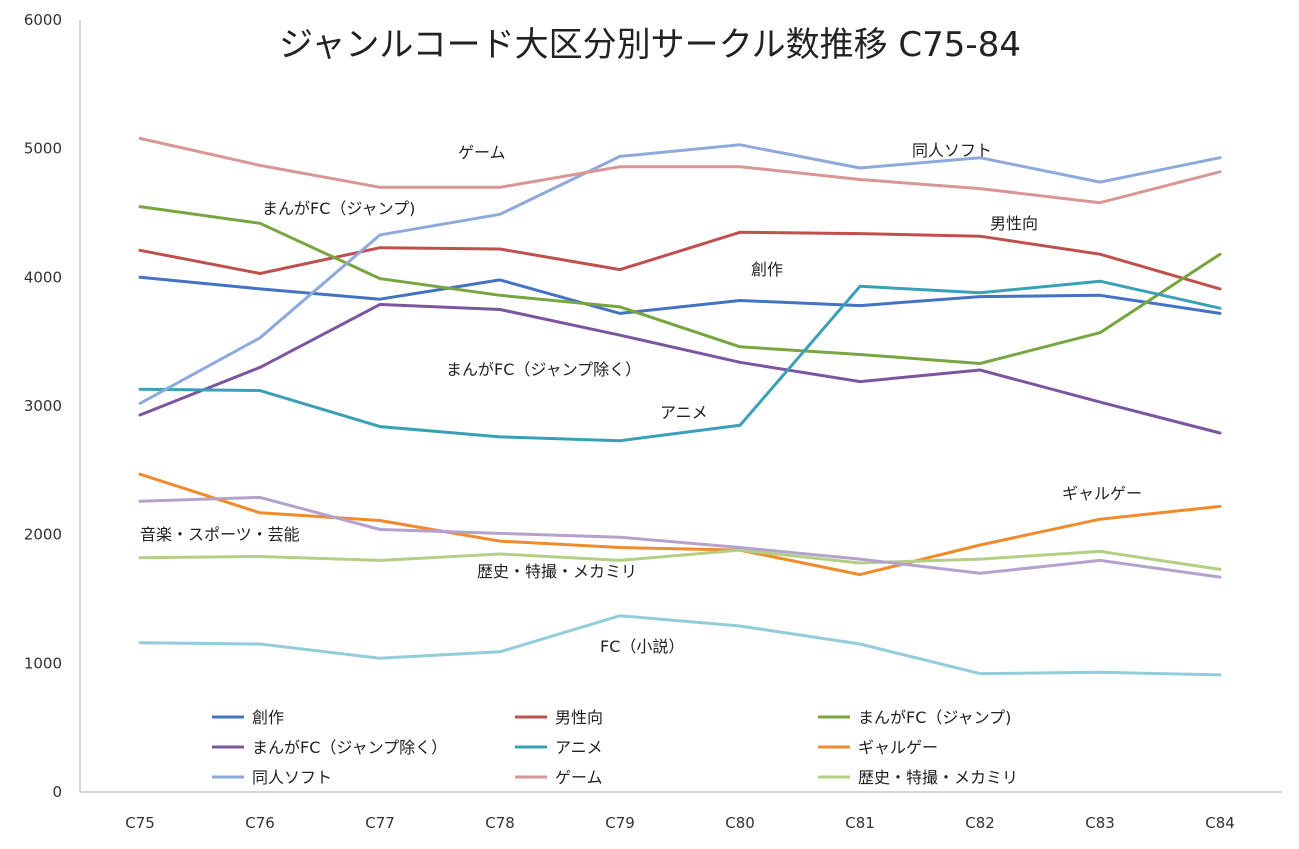  I want to click on x-tick-label: C77, so click(380, 823).